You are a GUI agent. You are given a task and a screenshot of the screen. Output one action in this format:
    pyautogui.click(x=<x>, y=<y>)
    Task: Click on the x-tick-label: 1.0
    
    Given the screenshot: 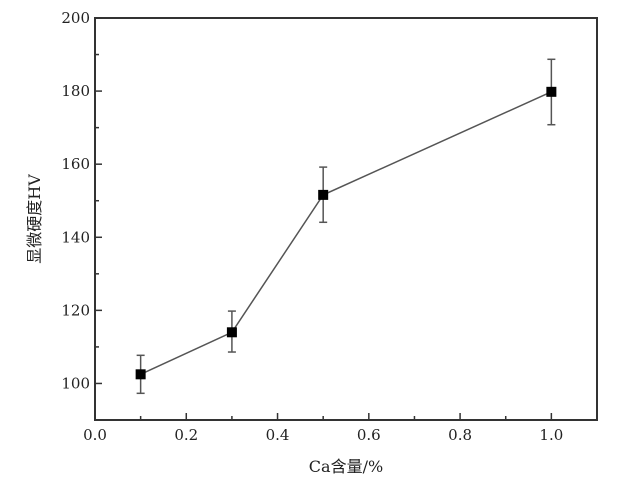 What is the action you would take?
    pyautogui.click(x=551, y=435)
    